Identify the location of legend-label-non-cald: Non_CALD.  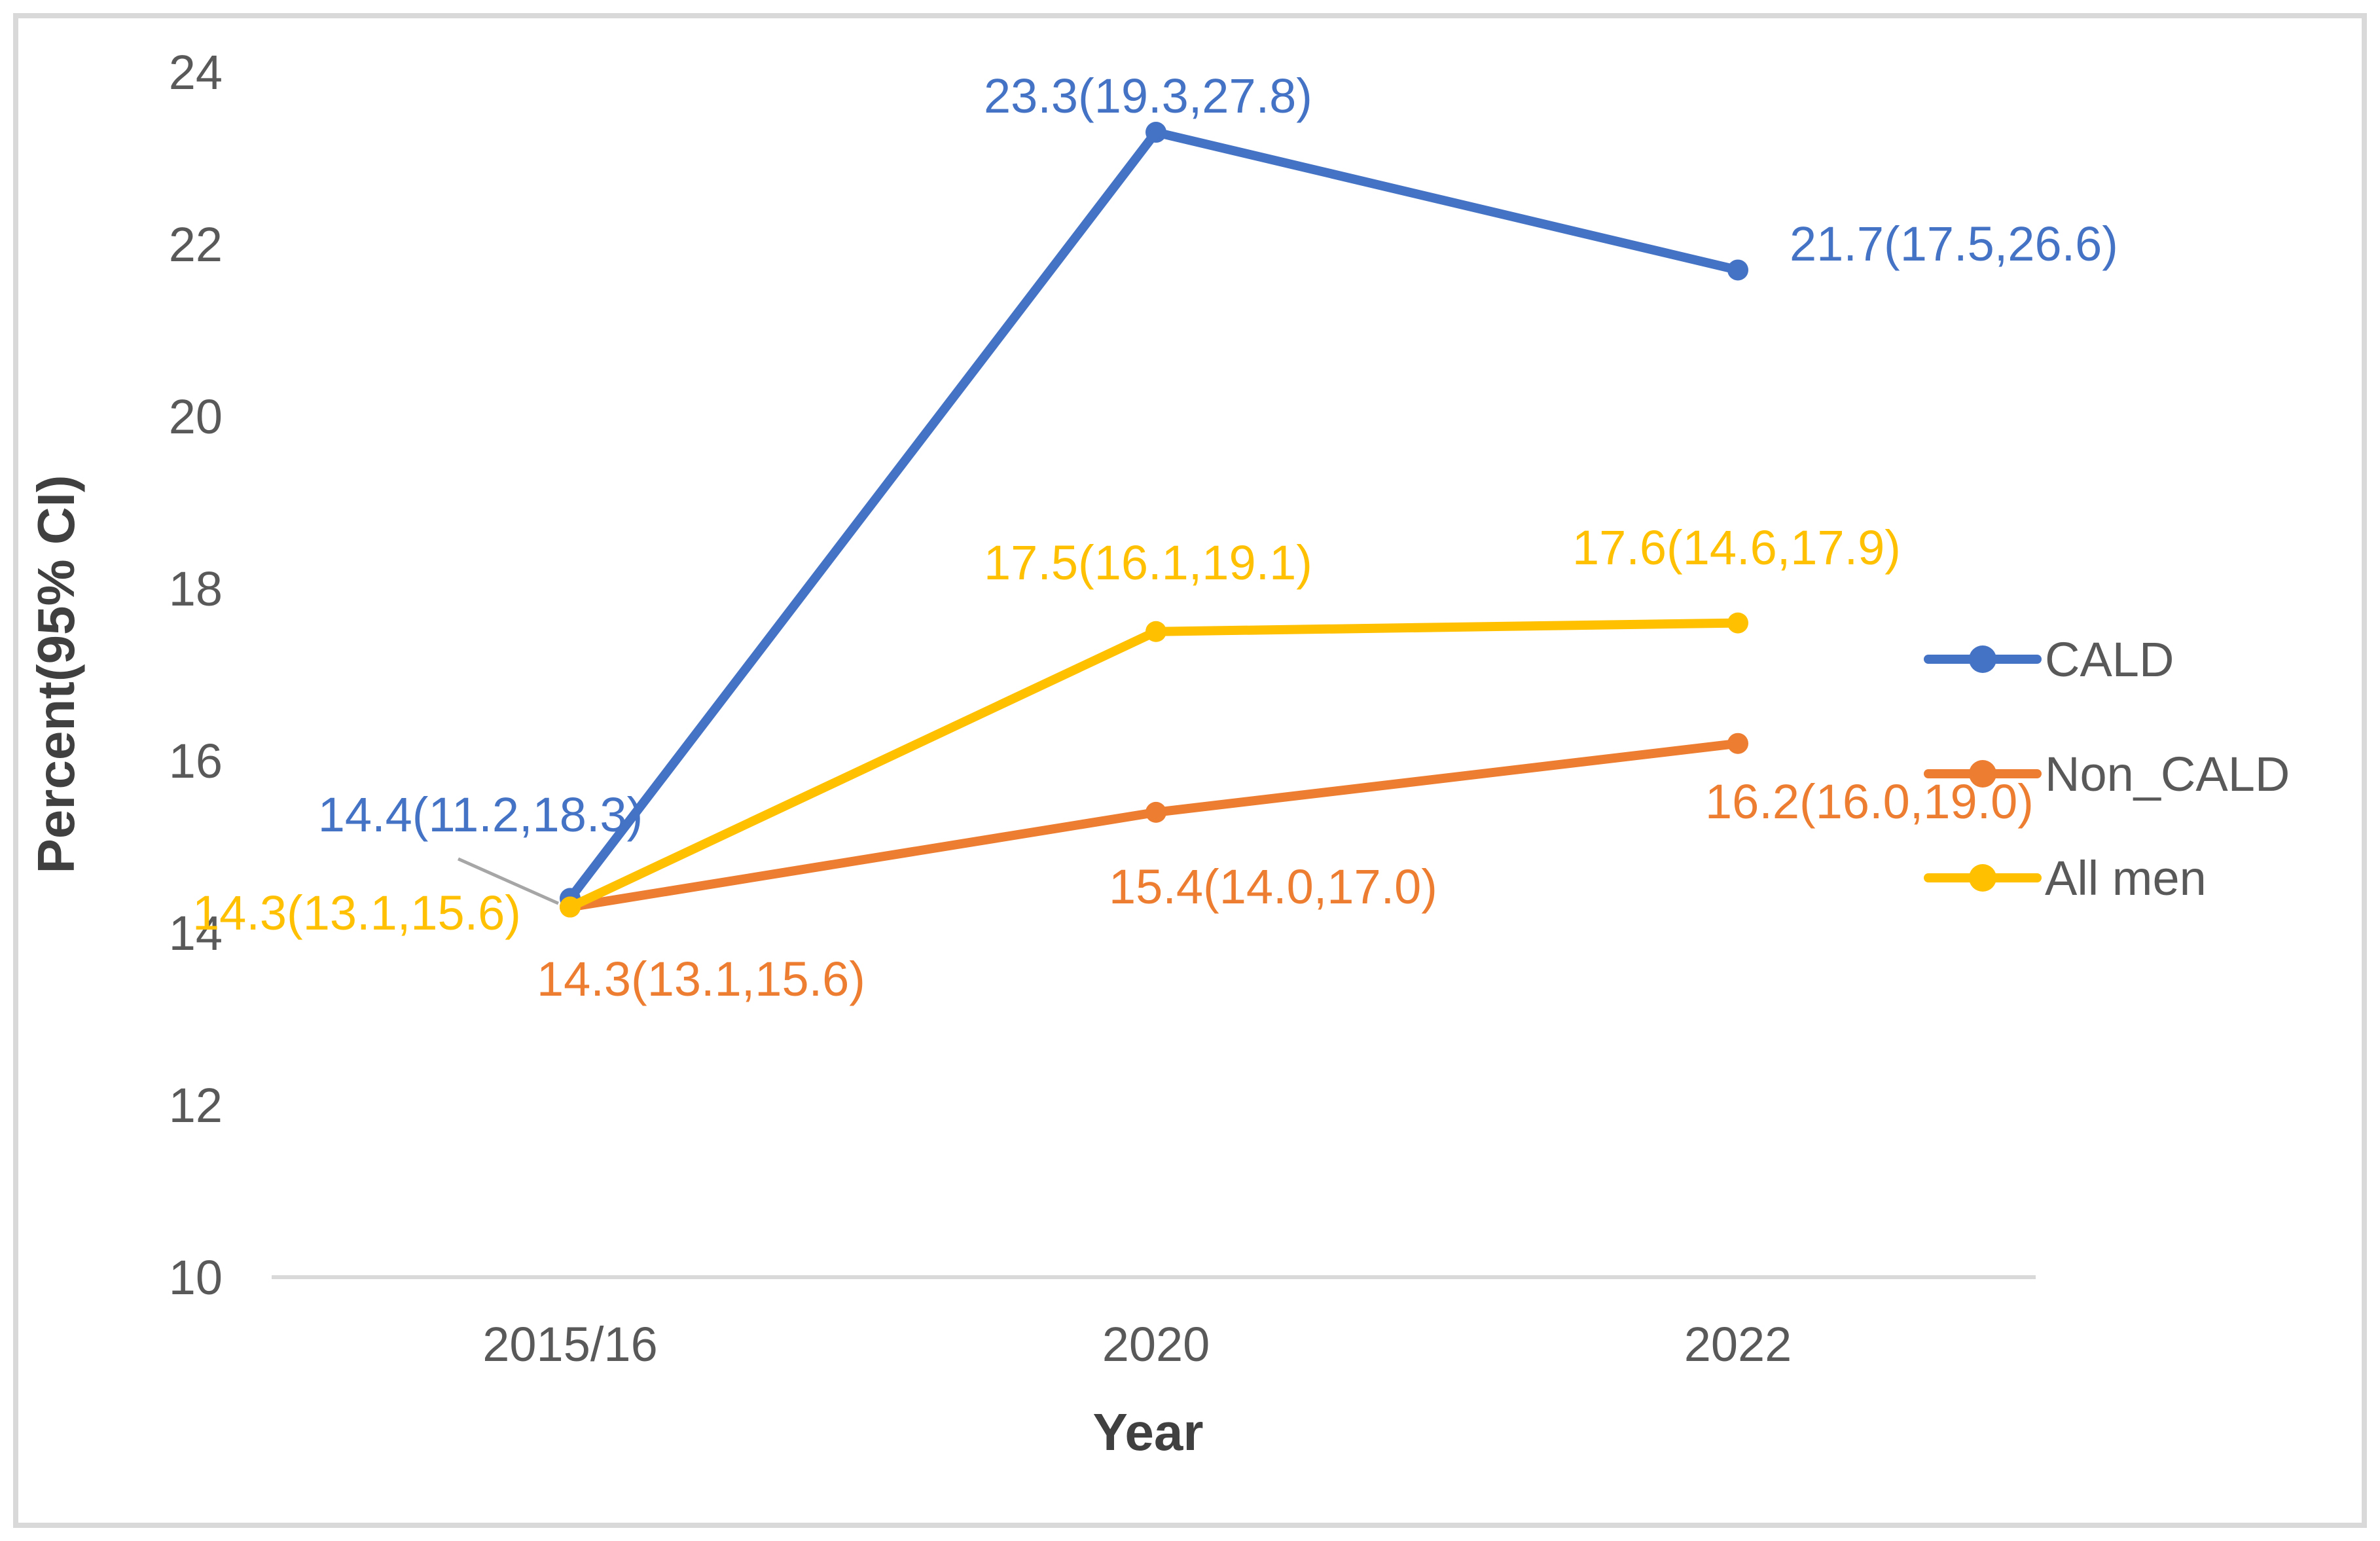
(2167, 774).